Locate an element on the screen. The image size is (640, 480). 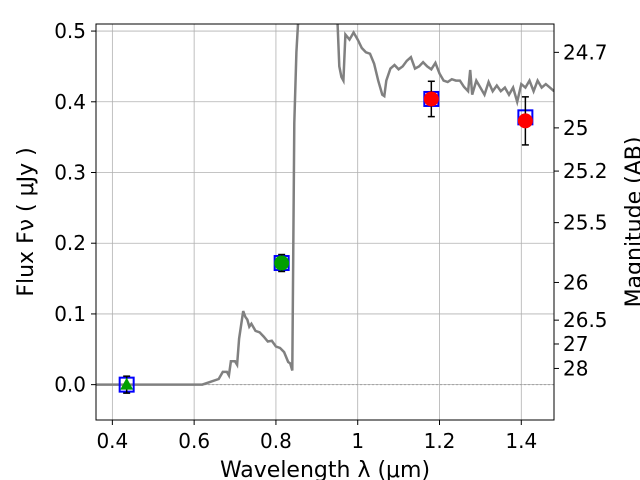
x-tick-label: 0.4 is located at coordinates (112, 441).